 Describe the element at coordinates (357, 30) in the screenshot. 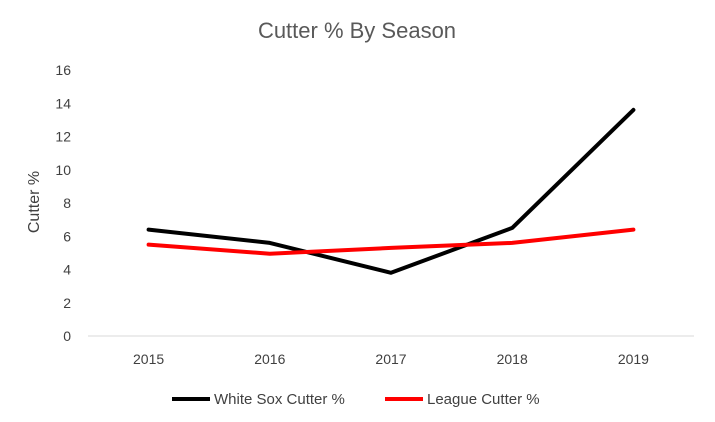

I see `chart-title: Cutter % By Season` at that location.